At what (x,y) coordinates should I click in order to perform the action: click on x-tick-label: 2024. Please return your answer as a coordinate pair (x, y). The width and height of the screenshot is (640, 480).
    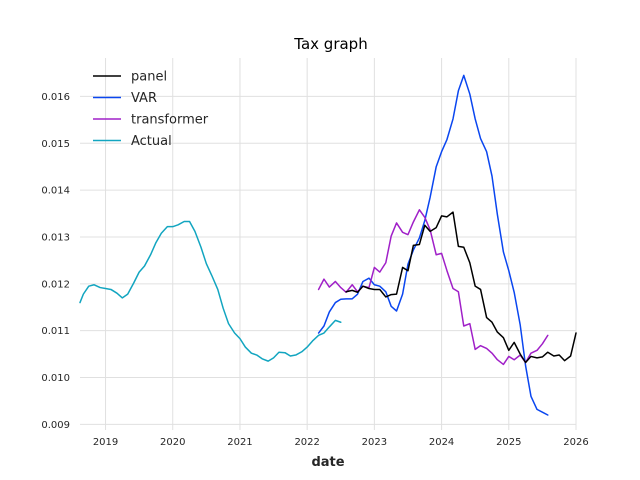
    Looking at the image, I should click on (441, 442).